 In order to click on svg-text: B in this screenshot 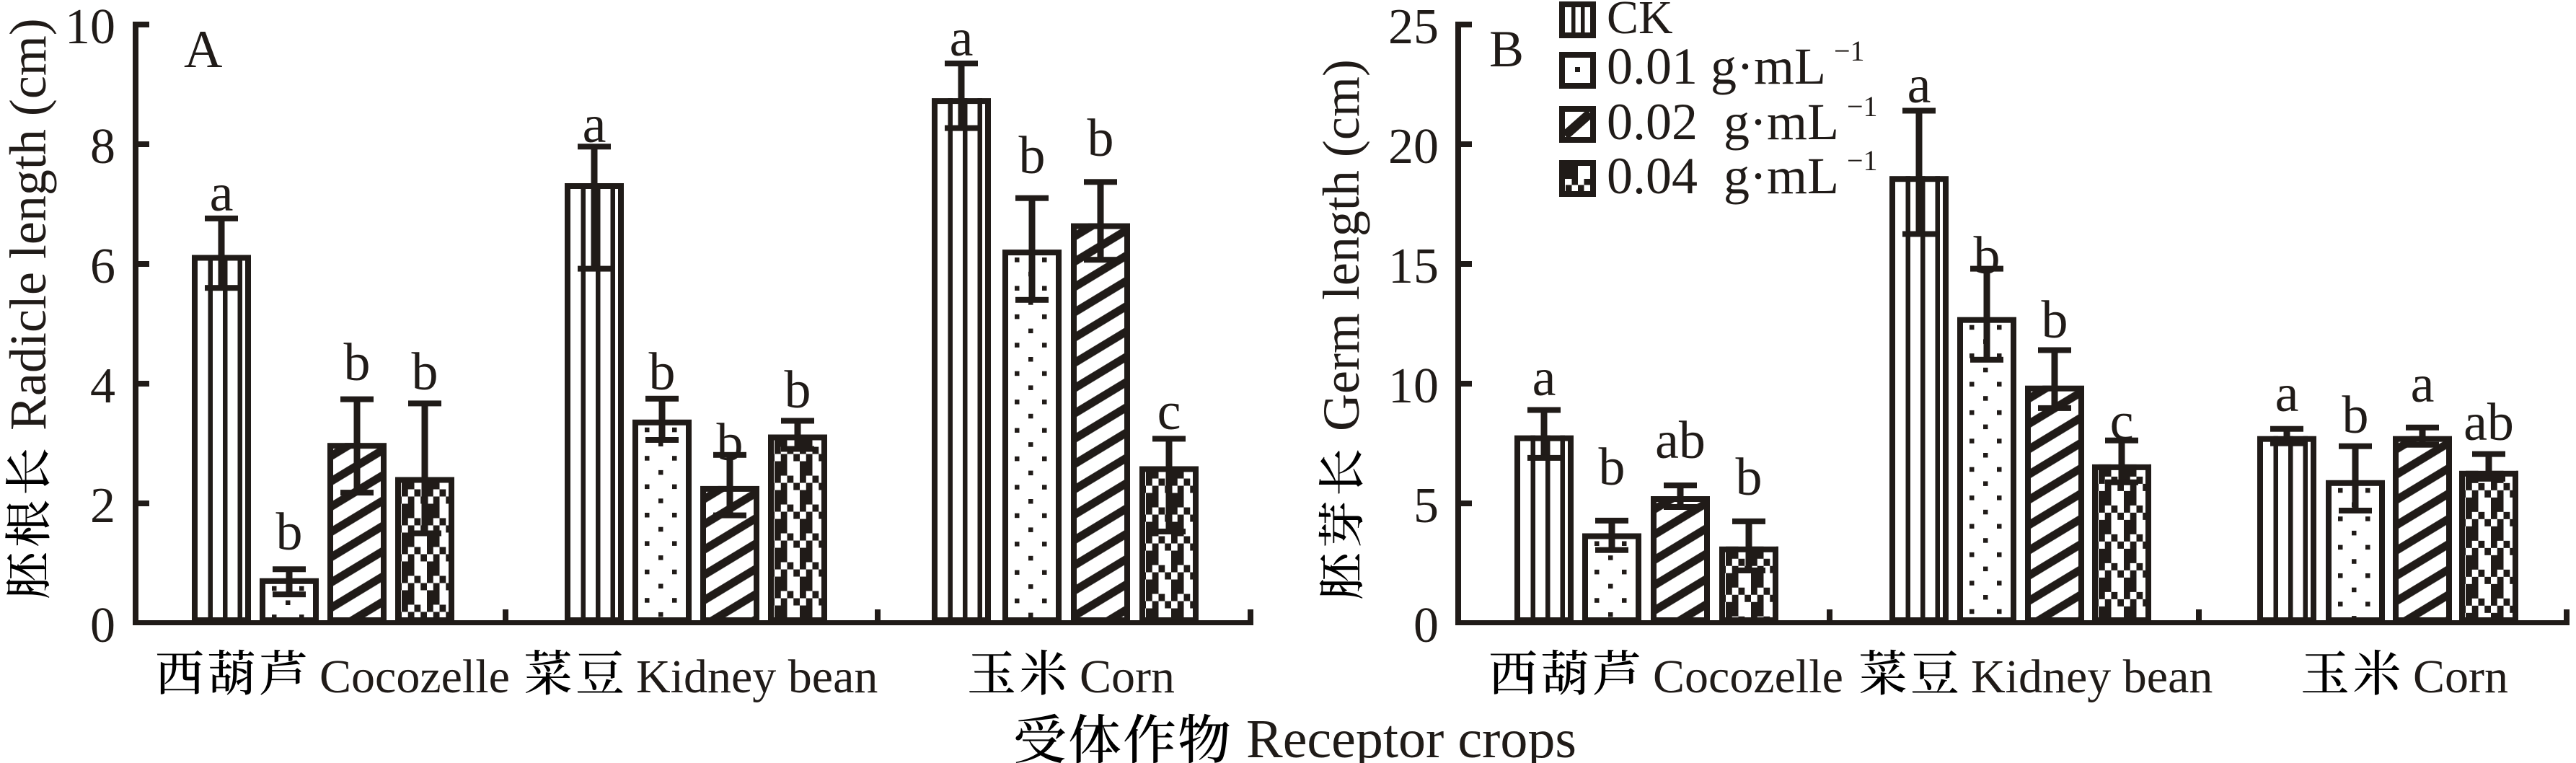, I will do `click(1506, 49)`.